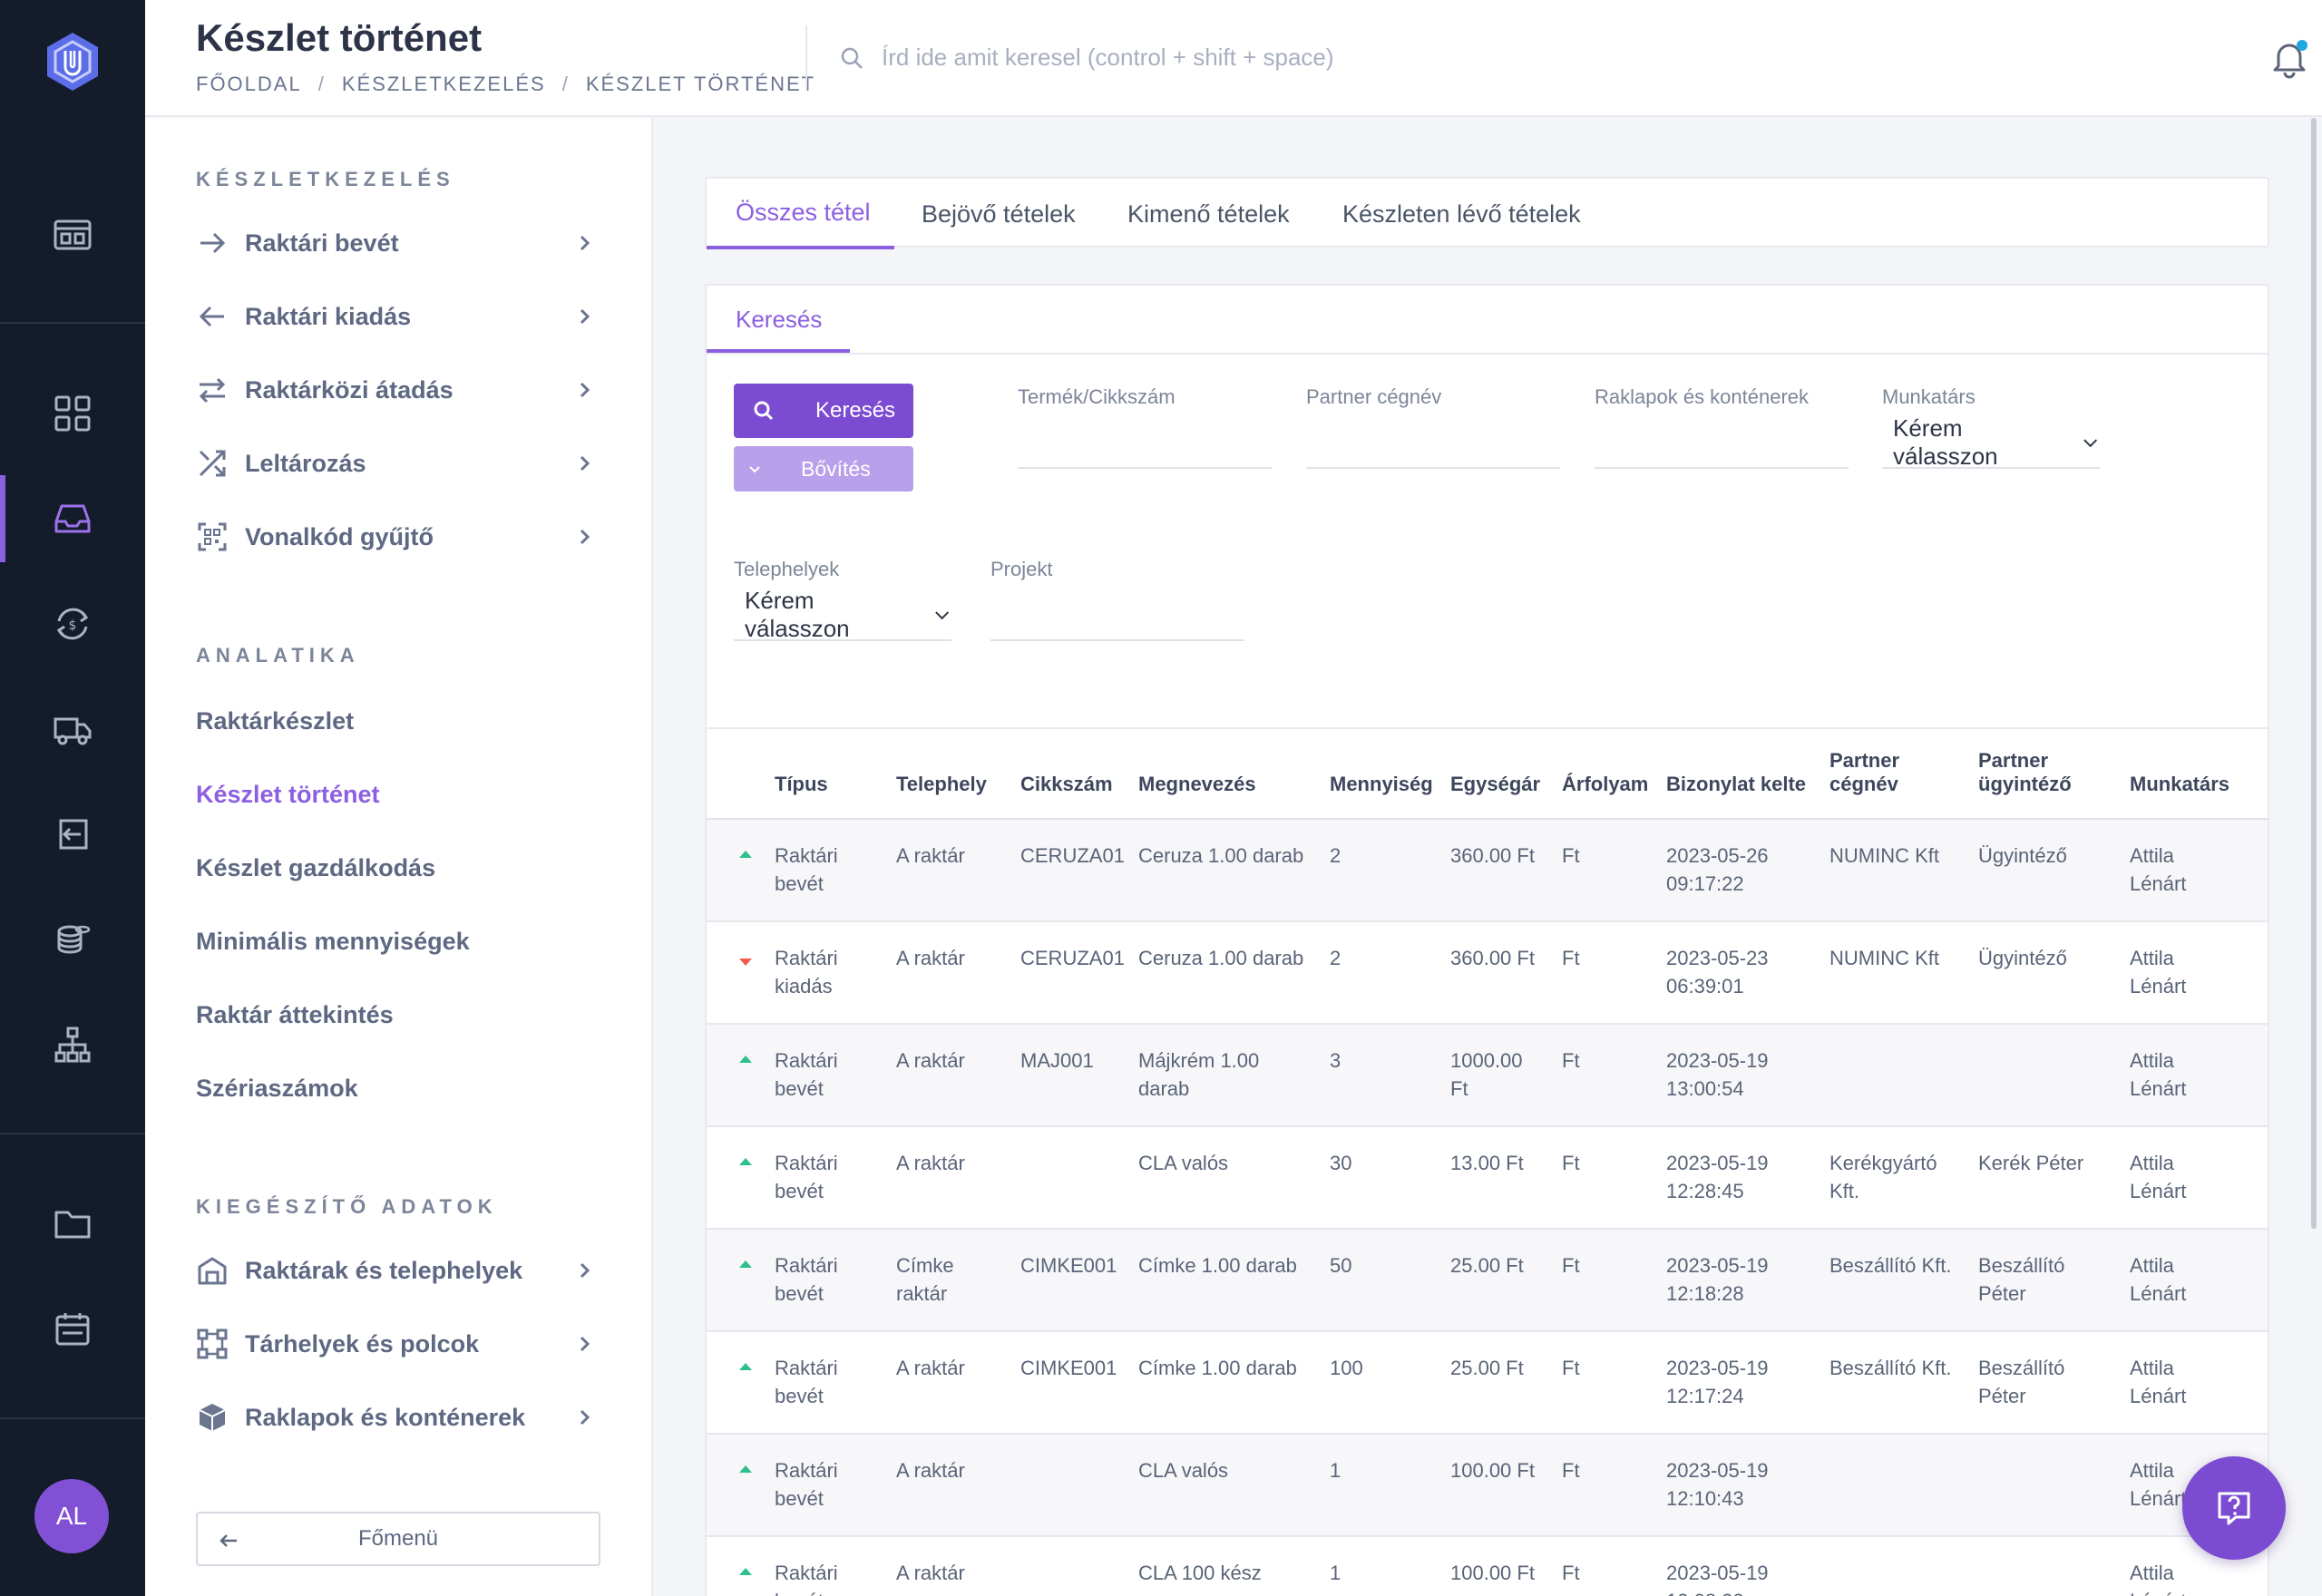 This screenshot has height=1596, width=2322. I want to click on help-chat-button, so click(2234, 1508).